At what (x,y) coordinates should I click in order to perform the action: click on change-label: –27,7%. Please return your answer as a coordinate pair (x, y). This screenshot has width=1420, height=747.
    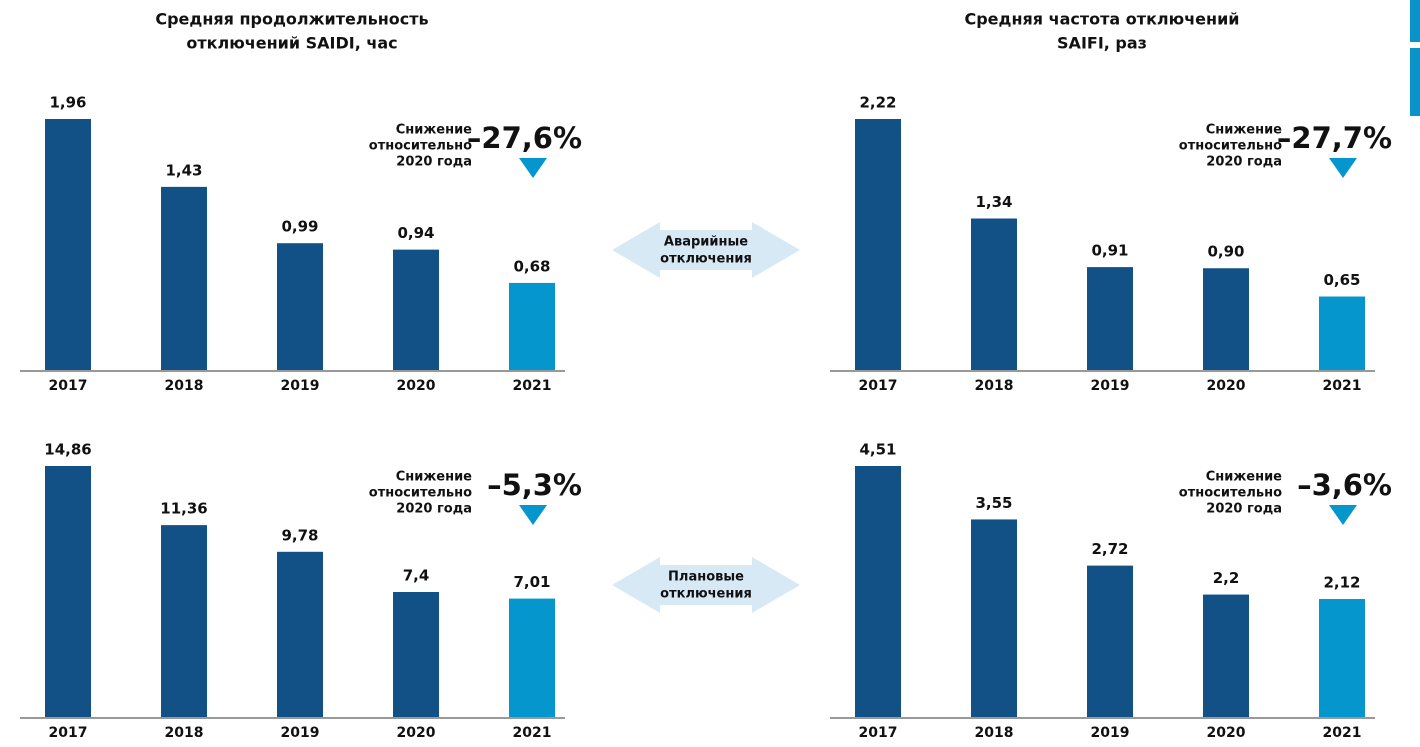
    Looking at the image, I should click on (1334, 138).